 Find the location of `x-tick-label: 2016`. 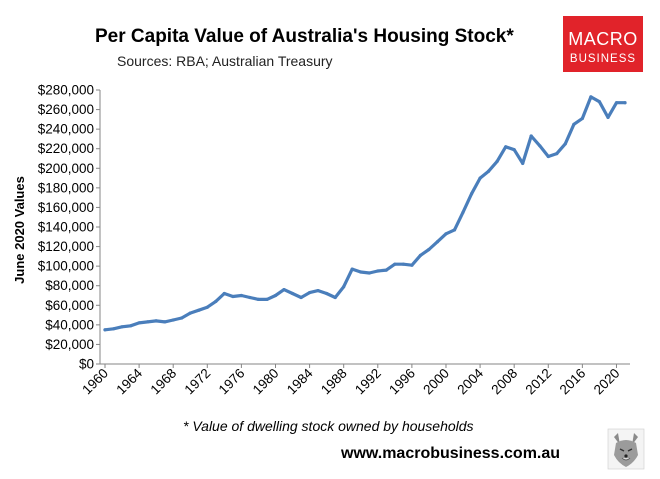

x-tick-label: 2016 is located at coordinates (573, 382).